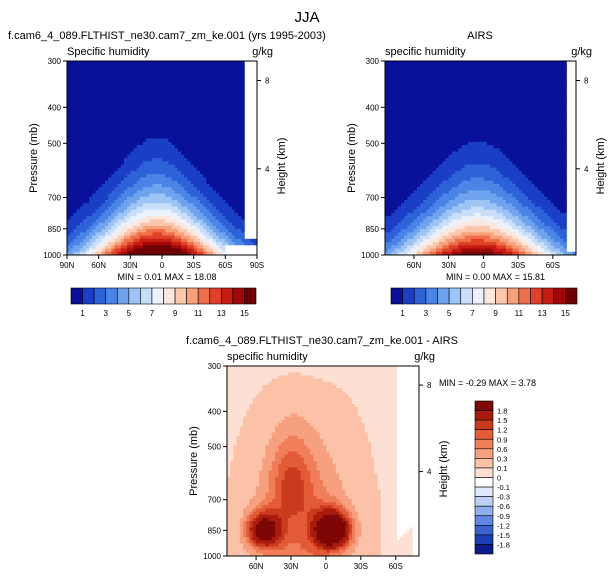 Image resolution: width=615 pixels, height=578 pixels. I want to click on height-tick-label: 8, so click(586, 80).